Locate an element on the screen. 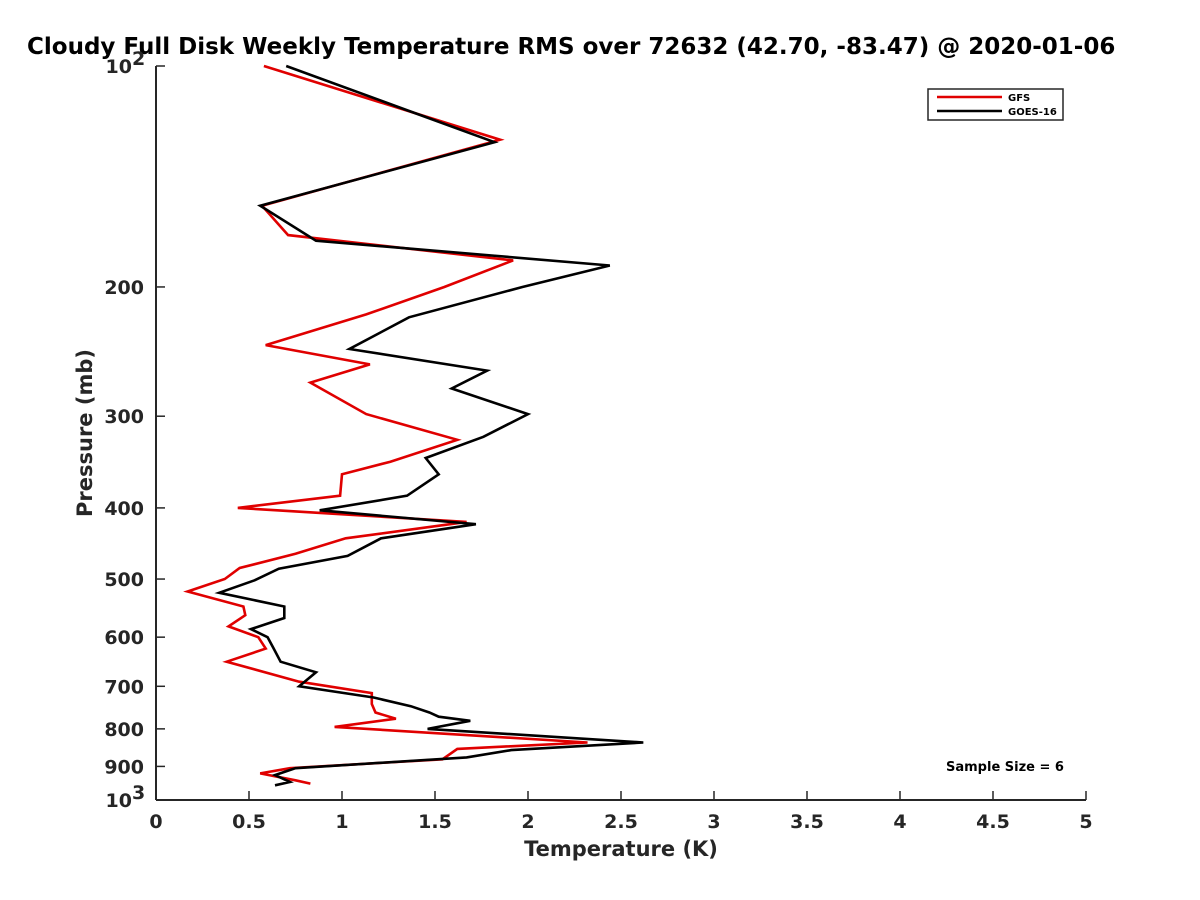  x-tick-label: 2.5 is located at coordinates (621, 822).